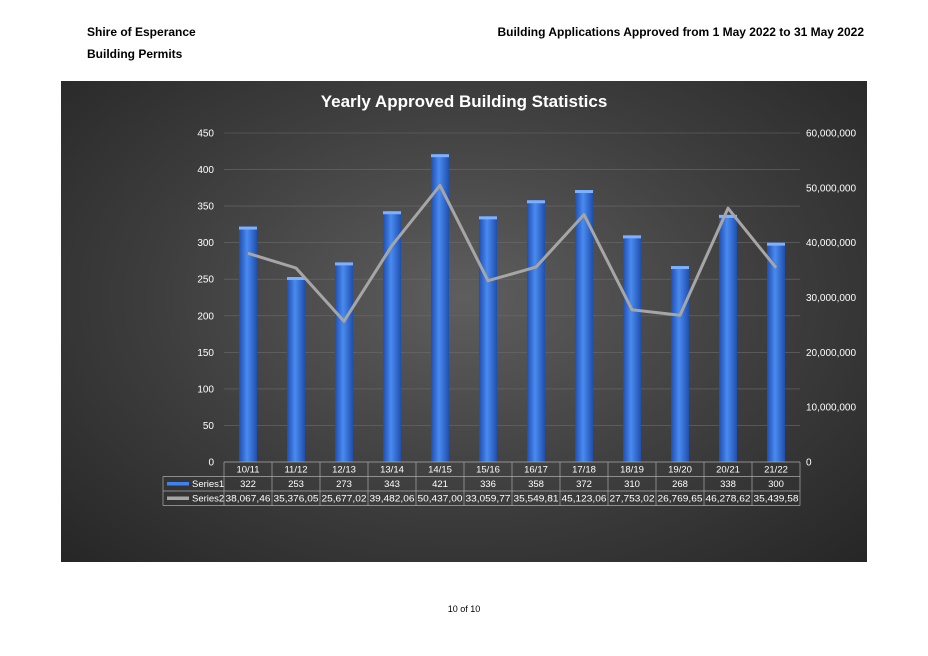  What do you see at coordinates (464, 609) in the screenshot?
I see `page-number: 10 of 10` at bounding box center [464, 609].